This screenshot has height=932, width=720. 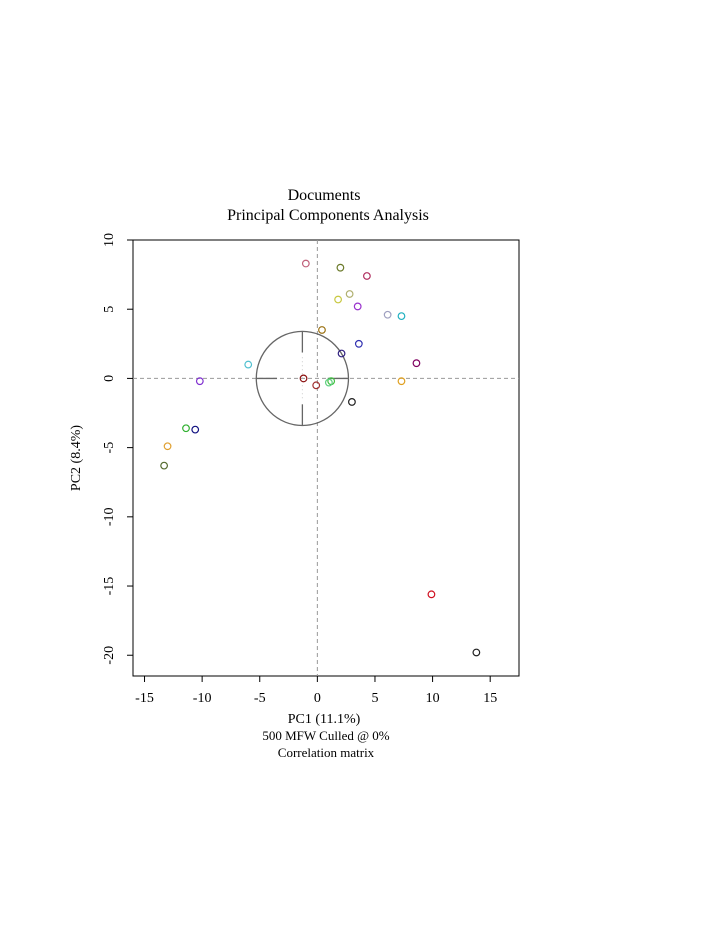 What do you see at coordinates (326, 752) in the screenshot?
I see `caption-line-2: Correlation matrix` at bounding box center [326, 752].